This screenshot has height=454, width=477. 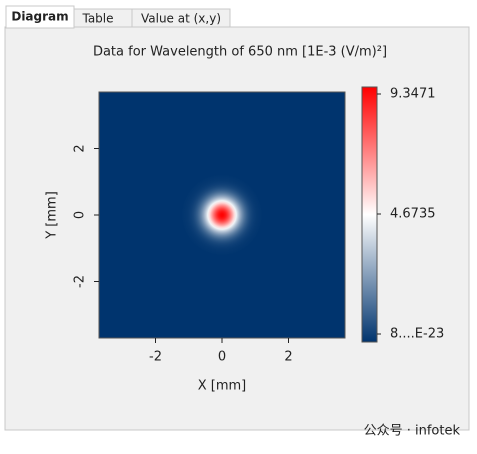 What do you see at coordinates (80, 148) in the screenshot?
I see `y-tick-label: 2` at bounding box center [80, 148].